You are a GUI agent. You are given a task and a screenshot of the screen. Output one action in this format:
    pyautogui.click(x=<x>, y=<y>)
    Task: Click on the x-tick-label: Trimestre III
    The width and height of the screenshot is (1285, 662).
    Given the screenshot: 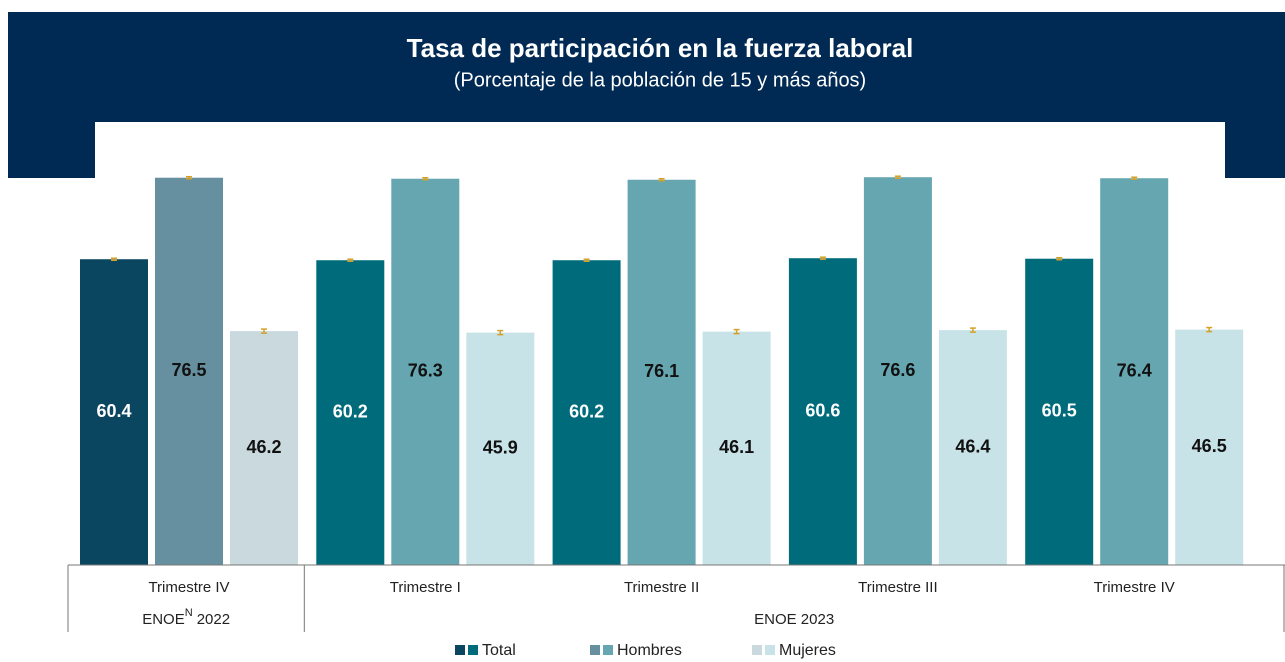 What is the action you would take?
    pyautogui.click(x=897, y=587)
    